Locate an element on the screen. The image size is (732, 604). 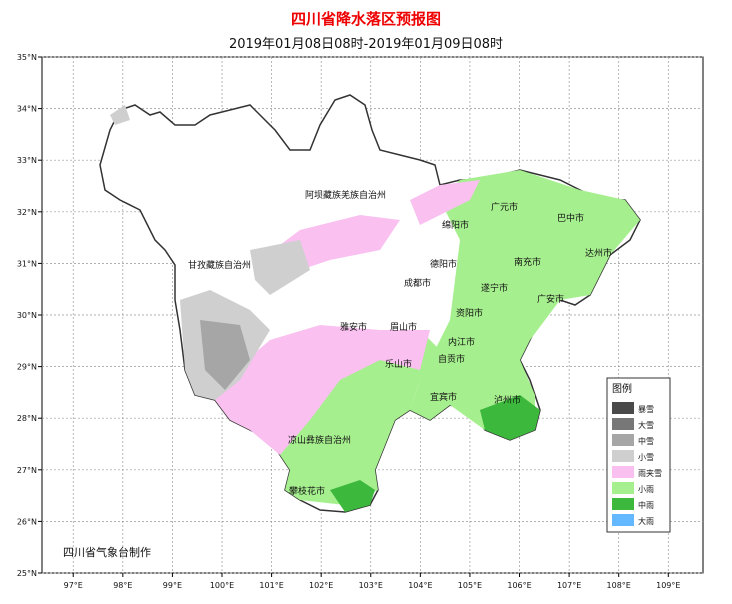
legend-label: 小雨 is located at coordinates (646, 489).